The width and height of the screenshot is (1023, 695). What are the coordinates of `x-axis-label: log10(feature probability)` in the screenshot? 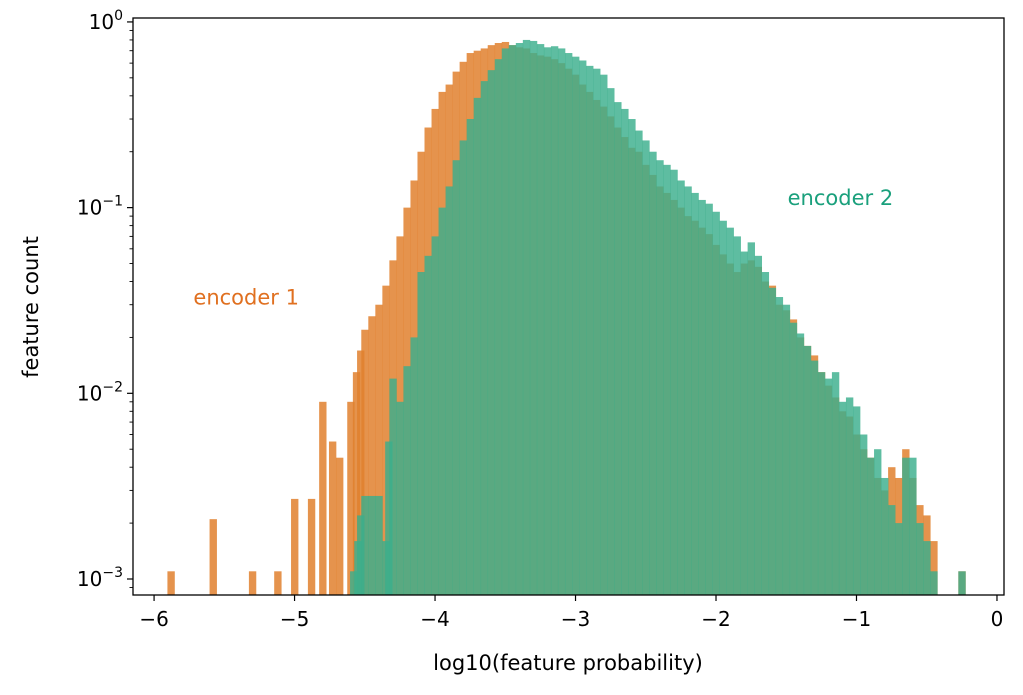 It's located at (568, 663).